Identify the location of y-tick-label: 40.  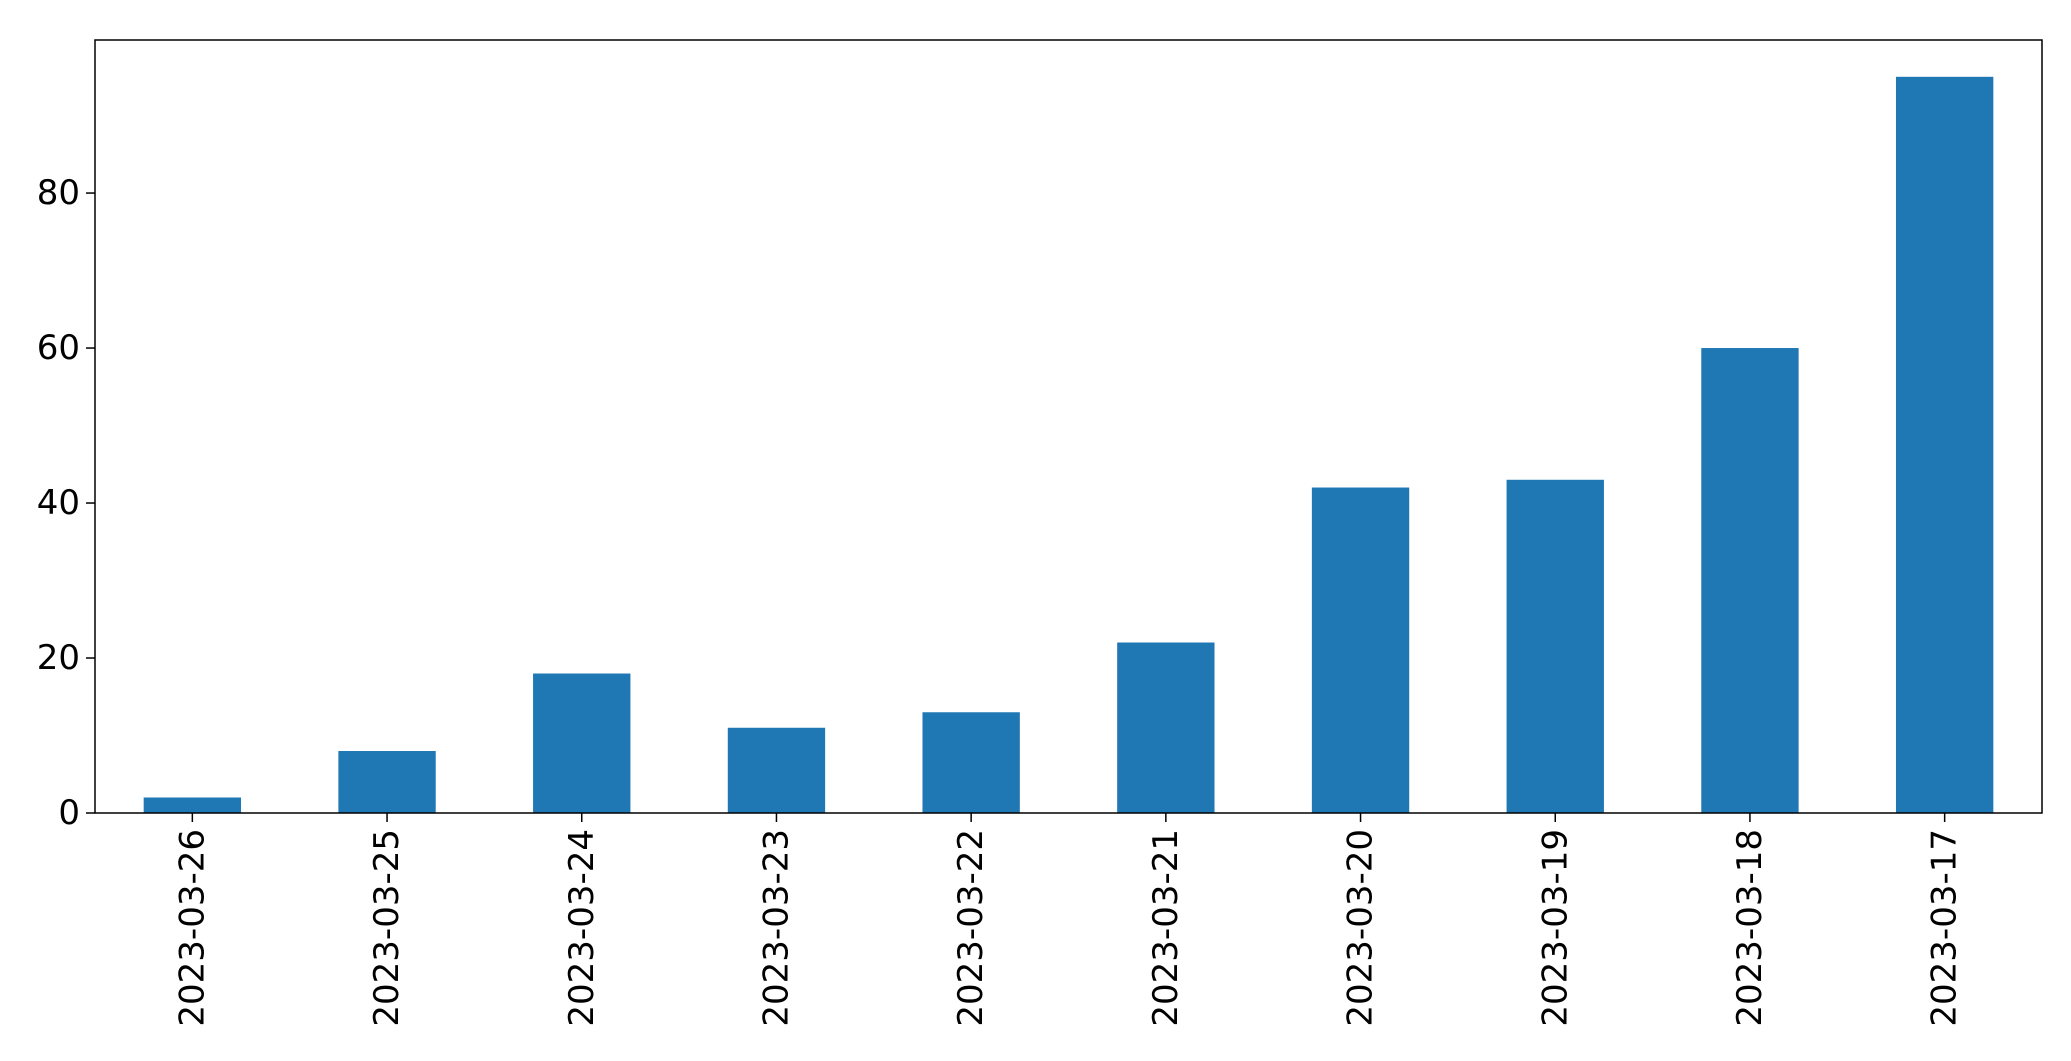
(58, 503).